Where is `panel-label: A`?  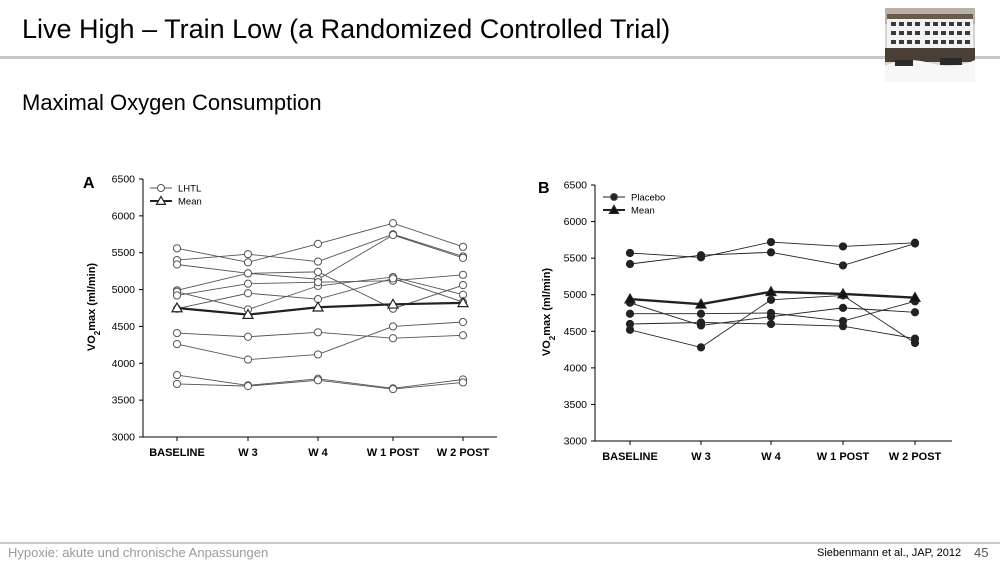 panel-label: A is located at coordinates (89, 183).